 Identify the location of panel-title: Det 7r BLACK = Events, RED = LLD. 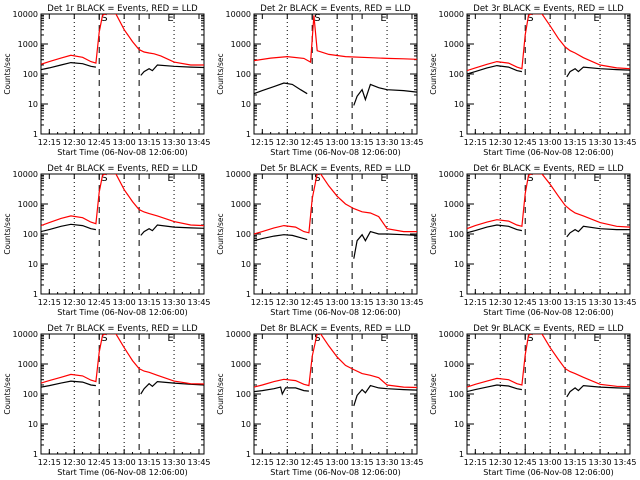
(122, 329).